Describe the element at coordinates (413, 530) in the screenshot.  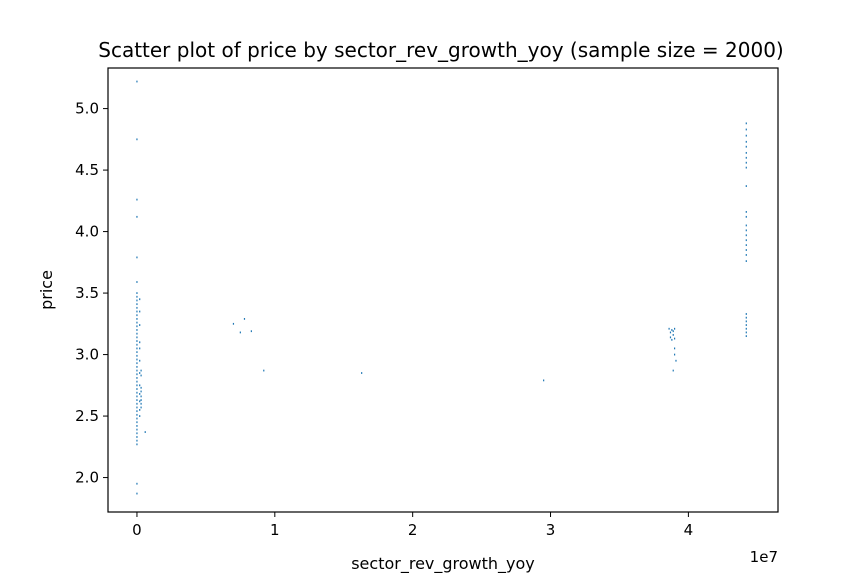
I see `x-tick-label: 2` at that location.